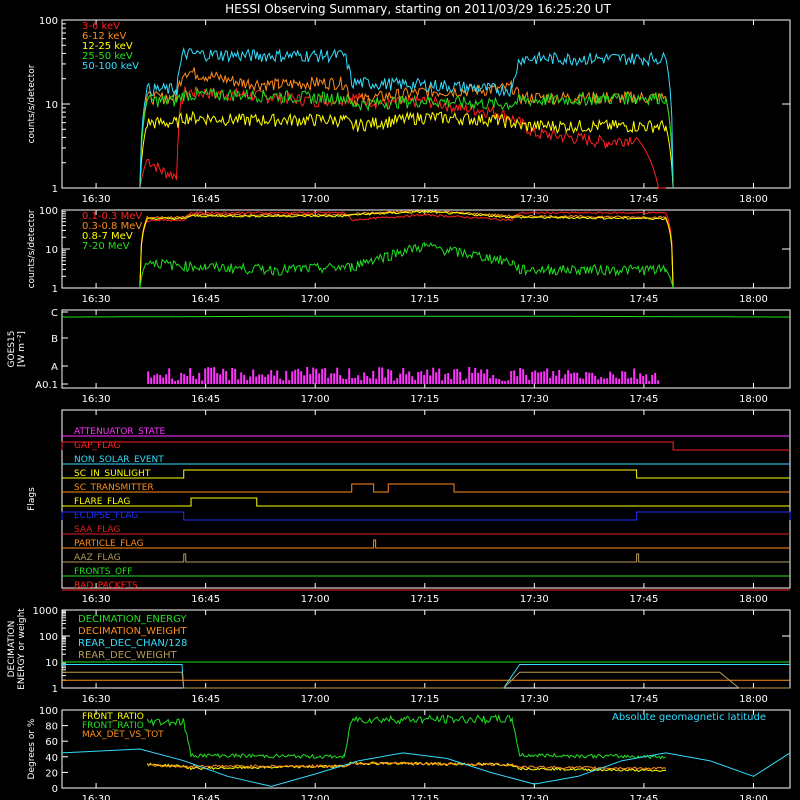  Describe the element at coordinates (424, 299) in the screenshot. I see `panel-1-xtick-label: 17:15` at that location.